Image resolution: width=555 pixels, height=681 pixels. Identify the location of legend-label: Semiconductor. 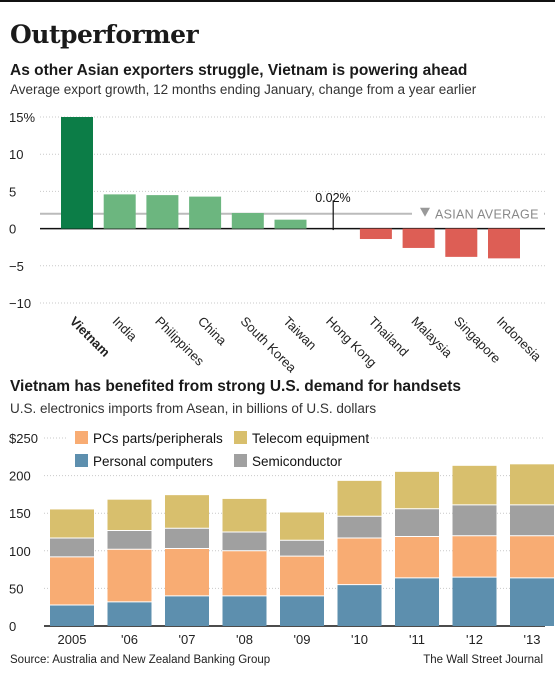
(297, 461).